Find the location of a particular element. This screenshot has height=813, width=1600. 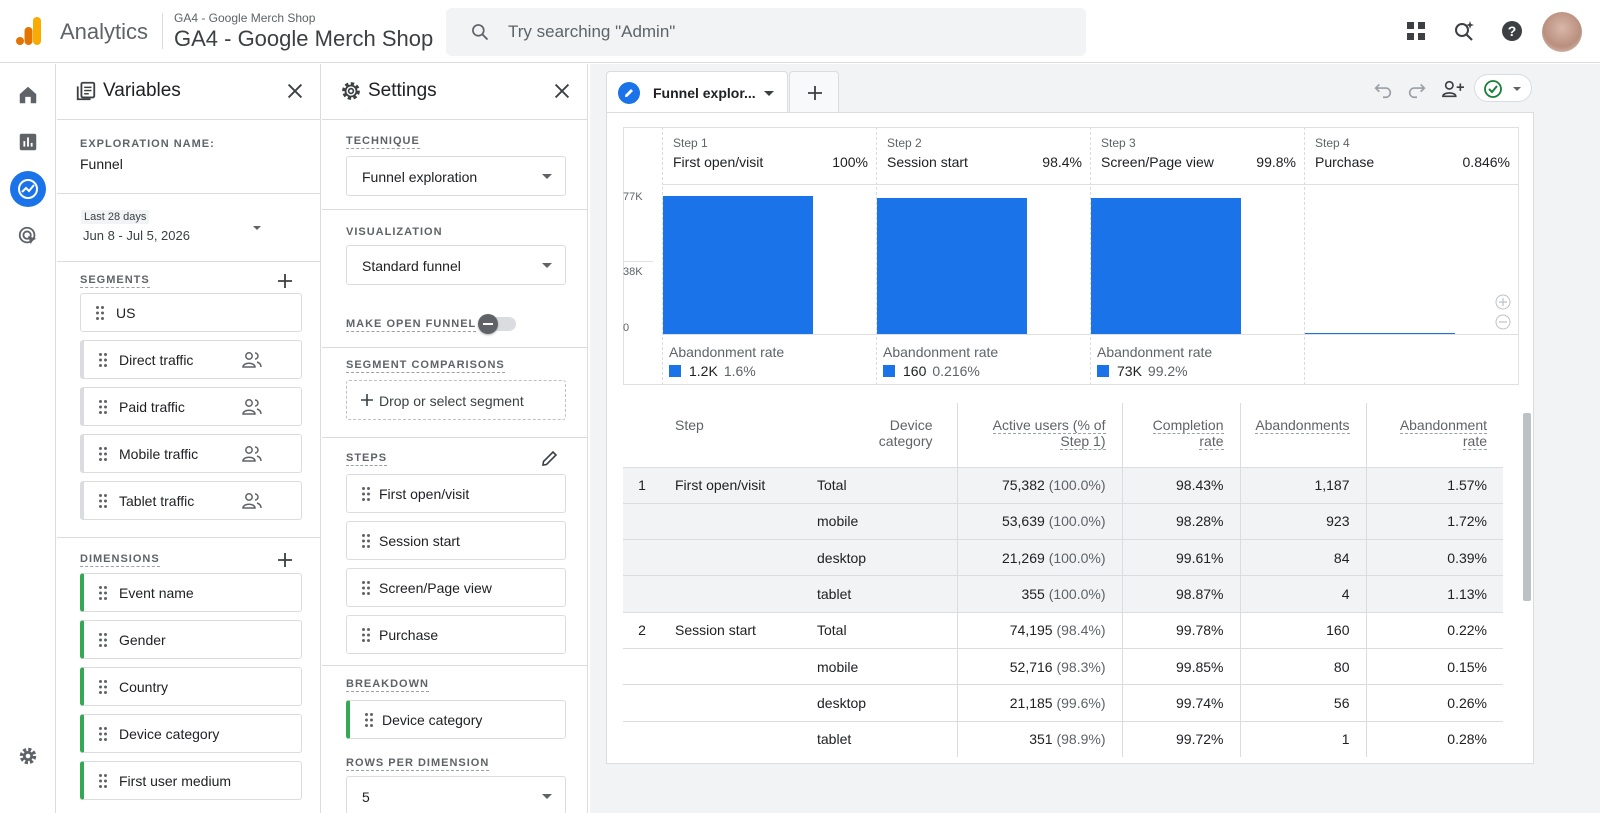

row-active-users: 21,185 (99.6%) is located at coordinates (1040, 703).